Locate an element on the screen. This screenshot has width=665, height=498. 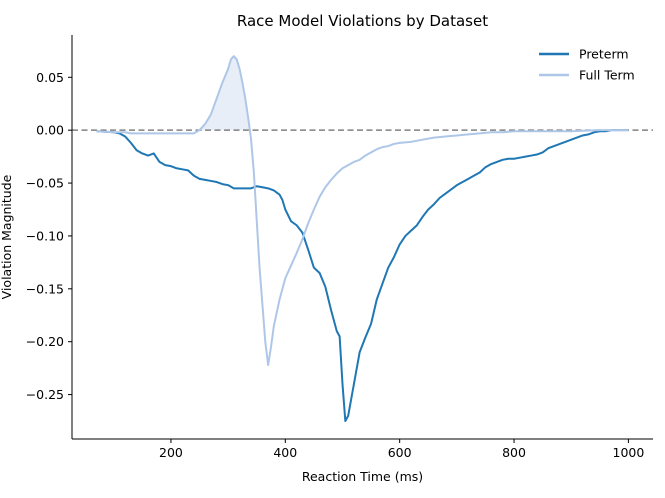
x-tick-label: 200 is located at coordinates (171, 452).